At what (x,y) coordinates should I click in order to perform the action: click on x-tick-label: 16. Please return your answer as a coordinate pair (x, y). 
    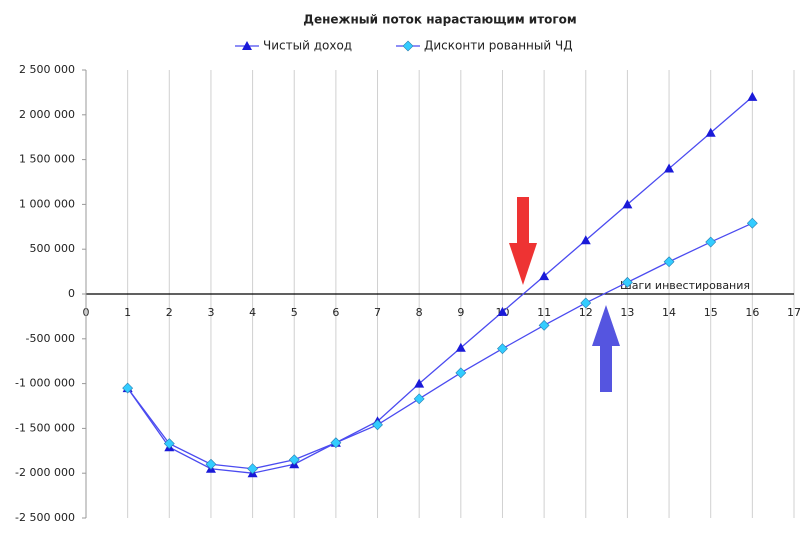
    Looking at the image, I should click on (752, 312).